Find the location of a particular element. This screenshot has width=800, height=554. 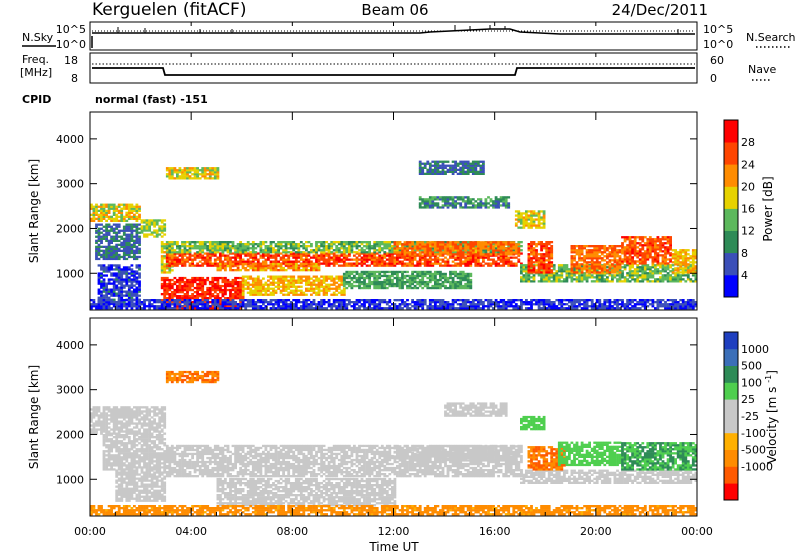

power-cell-1988 is located at coordinates (478, 263).